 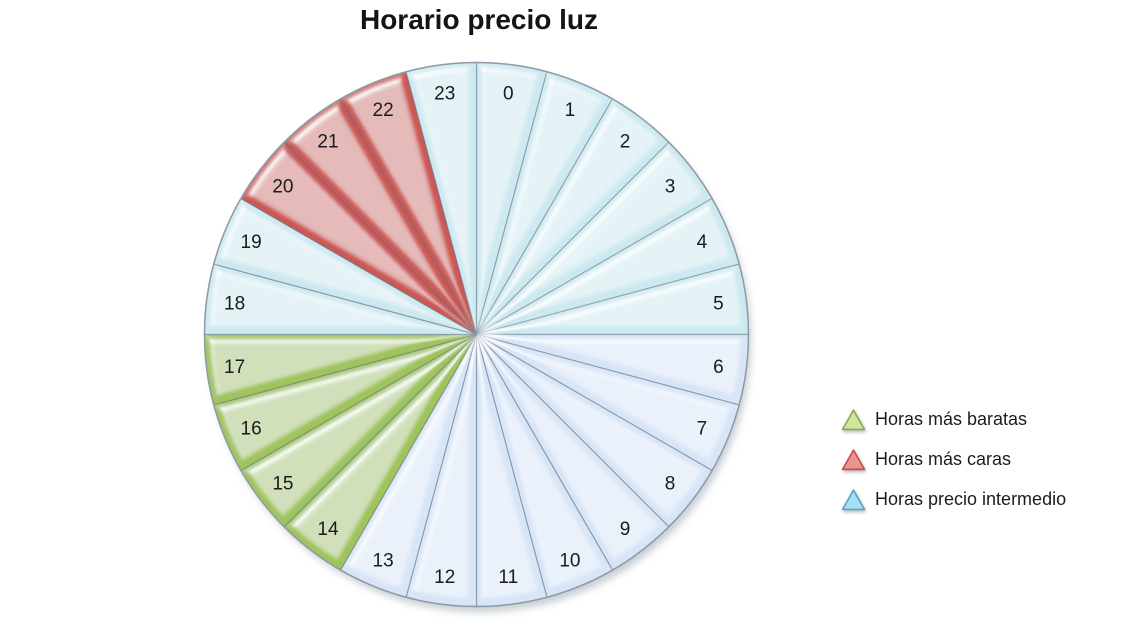 What do you see at coordinates (702, 429) in the screenshot?
I see `slice-label-7: 7` at bounding box center [702, 429].